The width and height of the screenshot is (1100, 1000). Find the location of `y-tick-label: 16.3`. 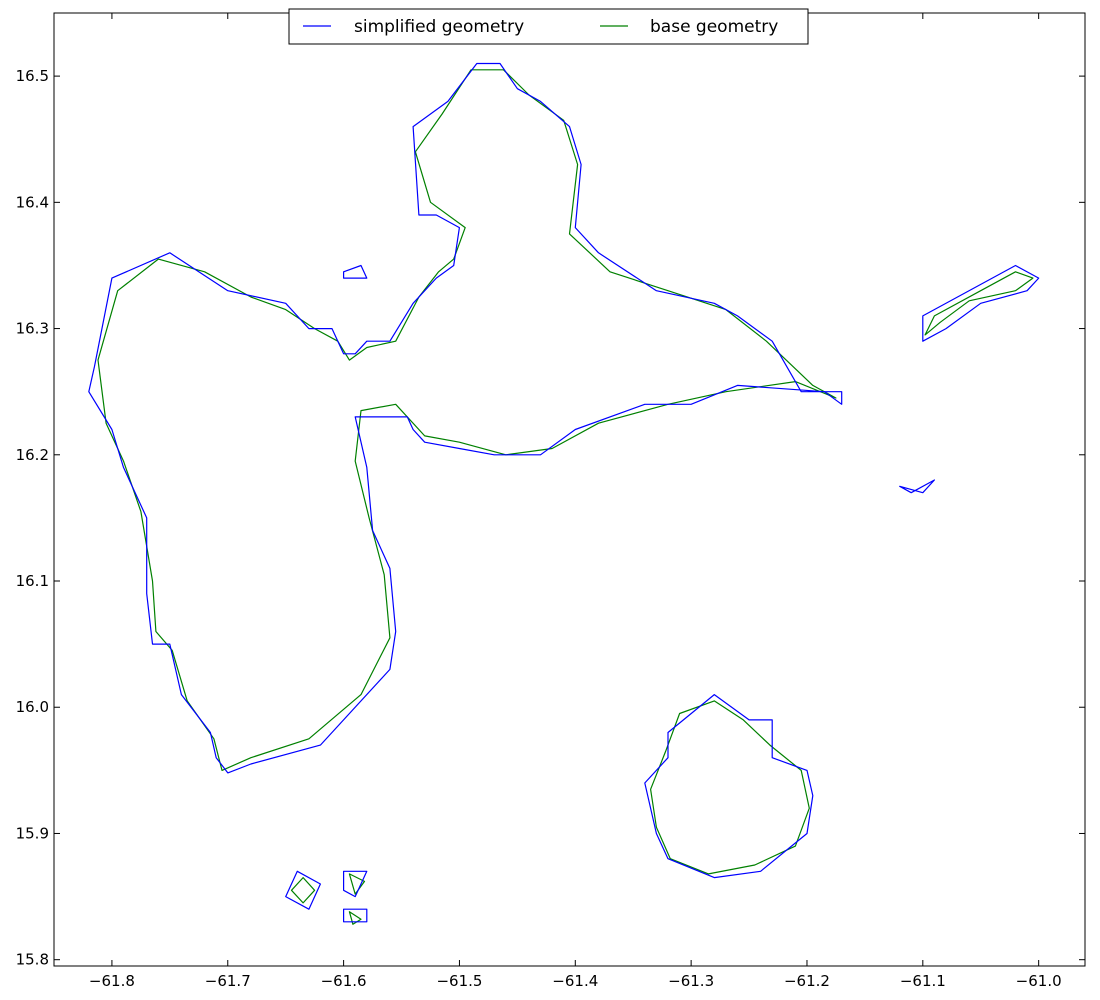

y-tick-label: 16.3 is located at coordinates (32, 329).